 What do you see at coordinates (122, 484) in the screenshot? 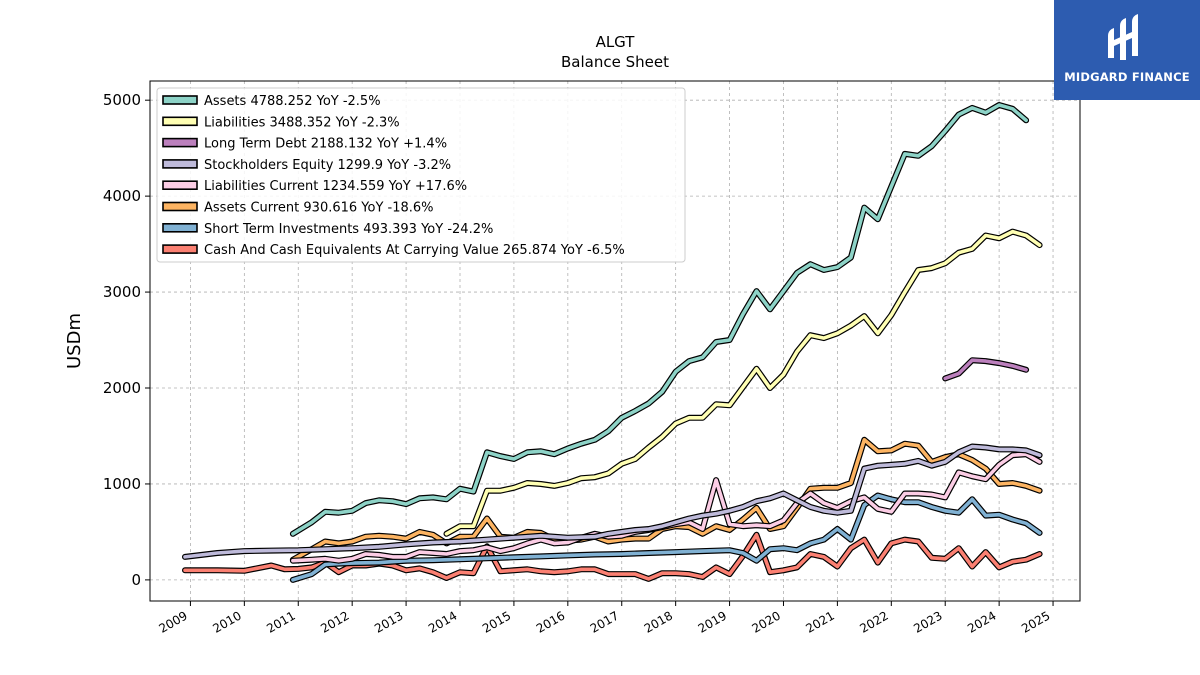
I see `y-tick-label: 1000` at bounding box center [122, 484].